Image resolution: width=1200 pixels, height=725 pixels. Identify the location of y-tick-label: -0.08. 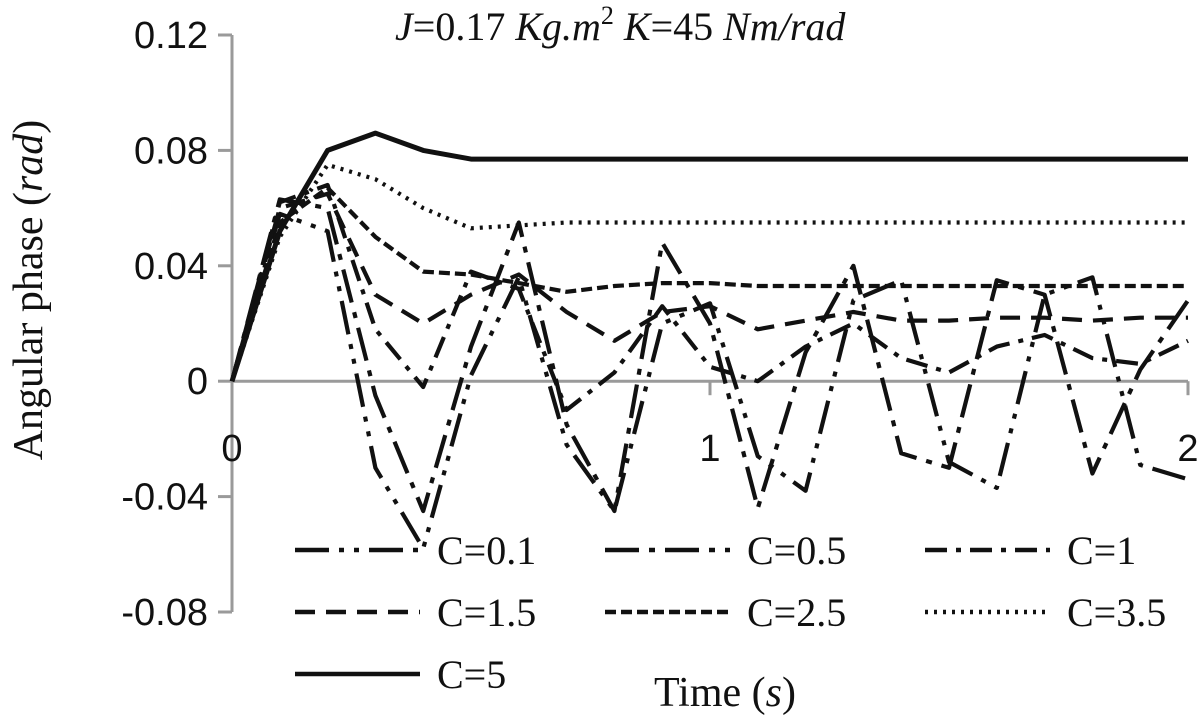
(164, 613).